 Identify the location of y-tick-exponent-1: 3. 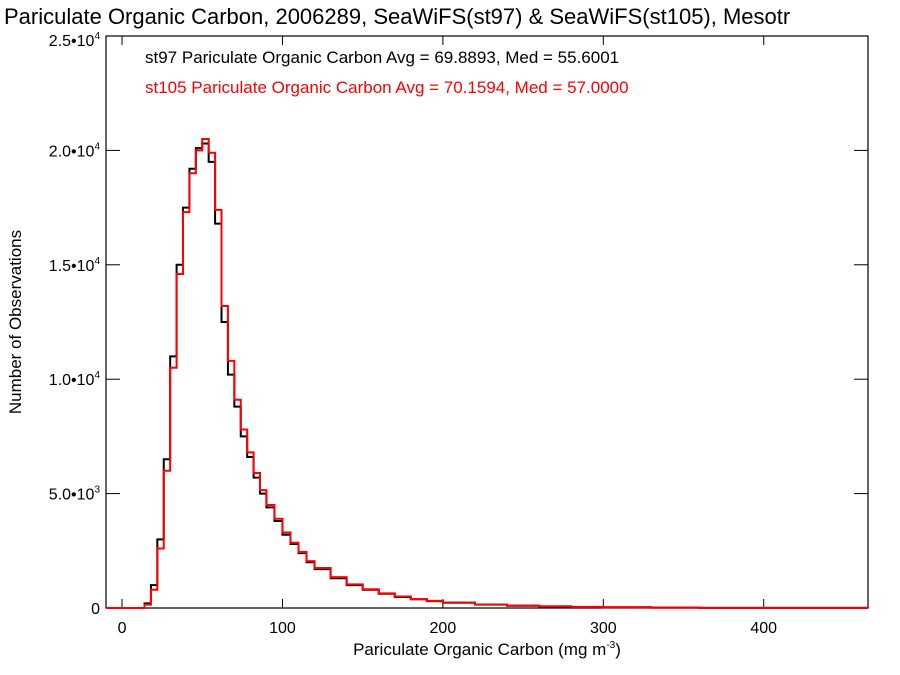
(97, 490).